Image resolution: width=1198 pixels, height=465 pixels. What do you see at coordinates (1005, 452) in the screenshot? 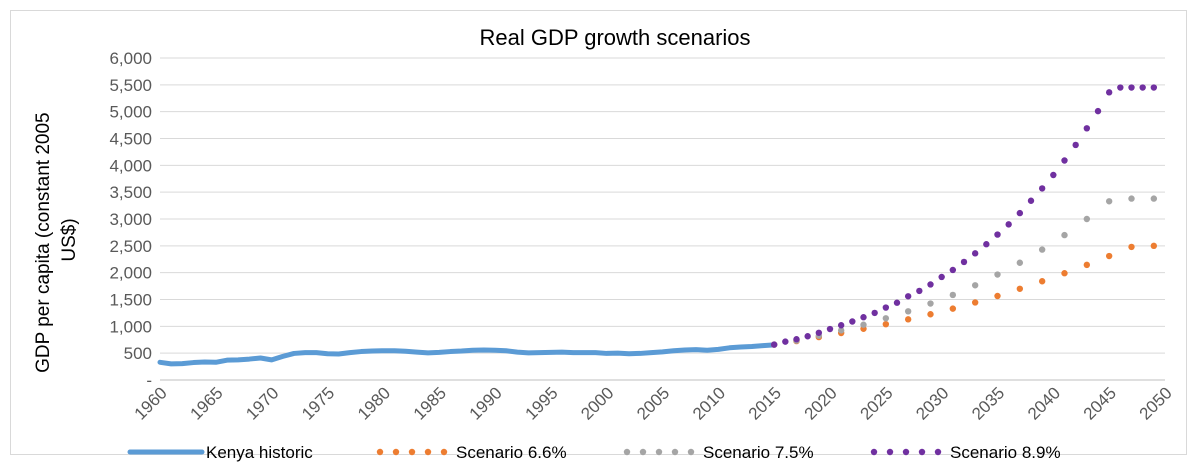
I see `legend-label: Scenario 8.9%` at bounding box center [1005, 452].